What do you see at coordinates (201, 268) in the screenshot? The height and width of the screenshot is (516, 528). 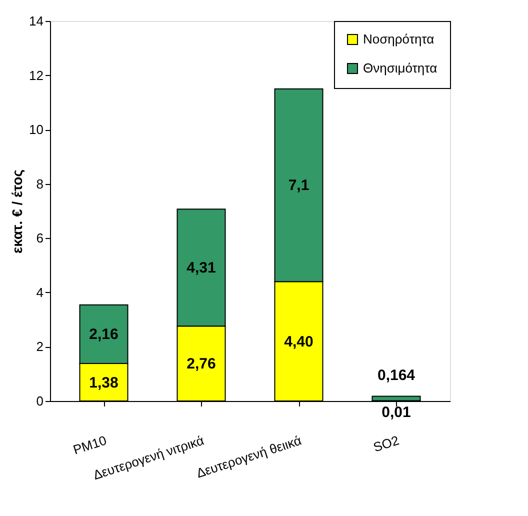 I see `data-label: 4,31` at bounding box center [201, 268].